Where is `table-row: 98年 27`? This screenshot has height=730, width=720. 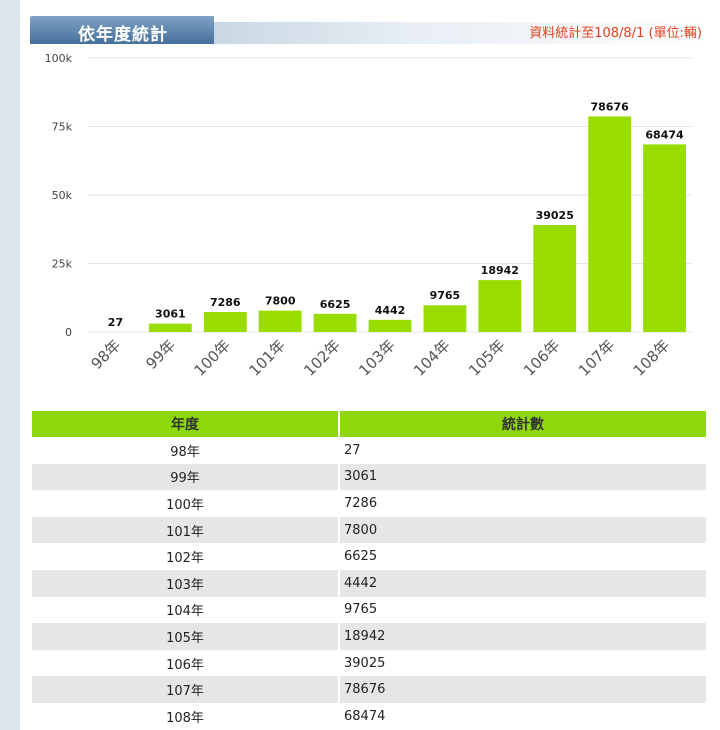
table-row: 98年 27 is located at coordinates (369, 450).